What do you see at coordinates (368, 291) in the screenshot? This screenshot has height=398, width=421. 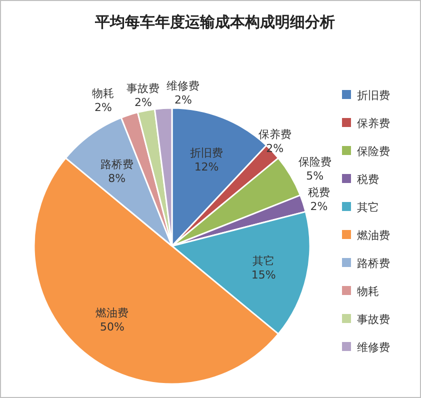 I see `legend-label: 物耗` at bounding box center [368, 291].